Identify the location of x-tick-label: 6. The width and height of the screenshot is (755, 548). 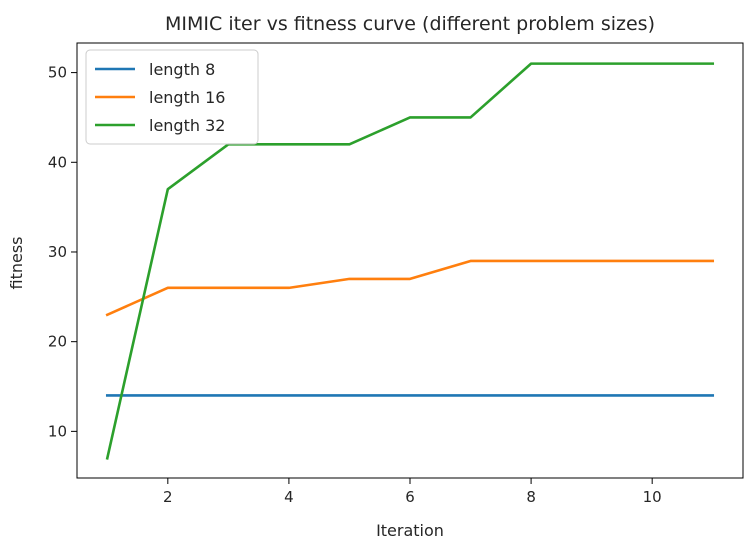
(410, 497).